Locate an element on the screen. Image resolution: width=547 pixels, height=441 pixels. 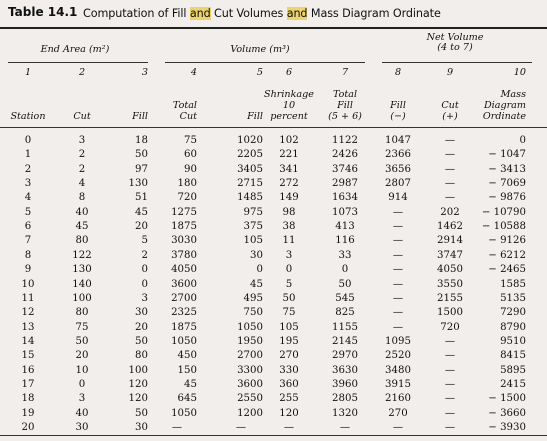
table-cell: 11 is located at coordinates (289, 241).